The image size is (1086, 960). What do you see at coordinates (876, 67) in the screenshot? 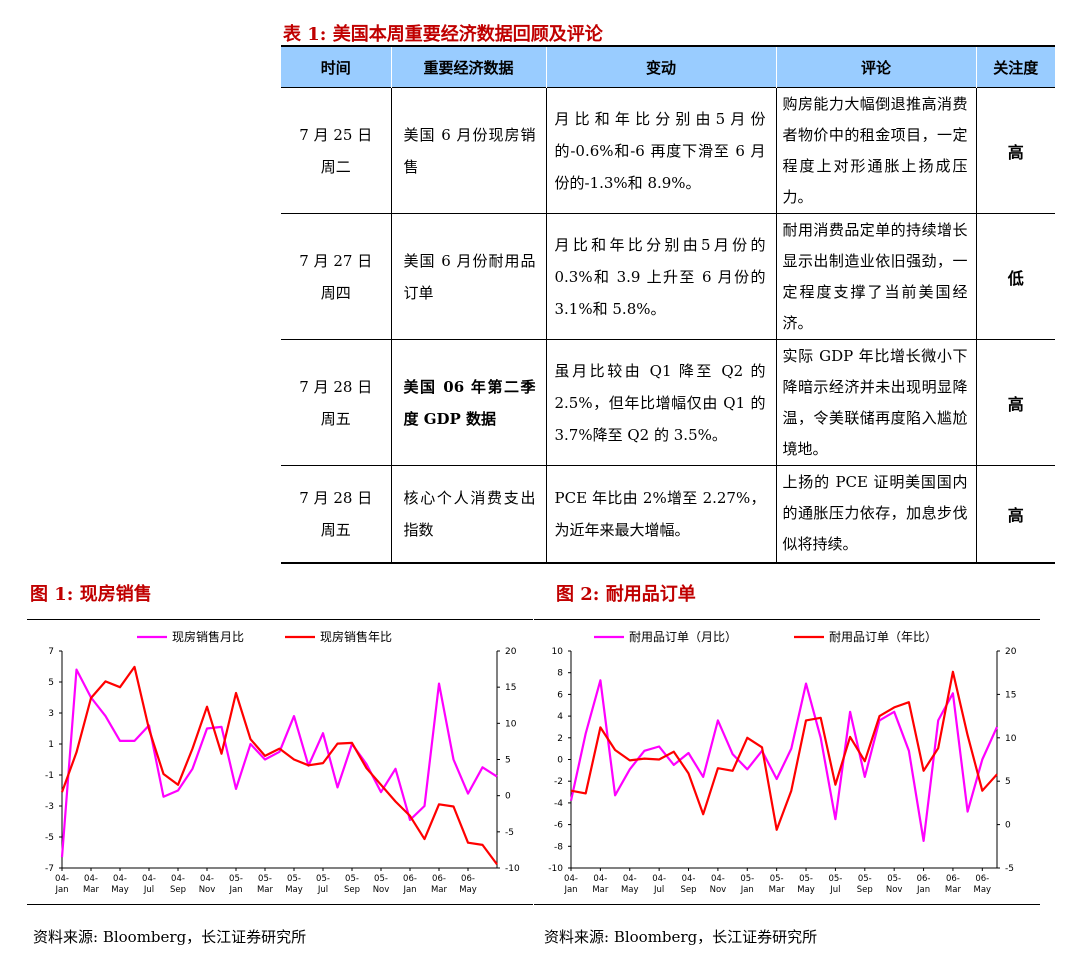
I see `header-comment: 评论` at bounding box center [876, 67].